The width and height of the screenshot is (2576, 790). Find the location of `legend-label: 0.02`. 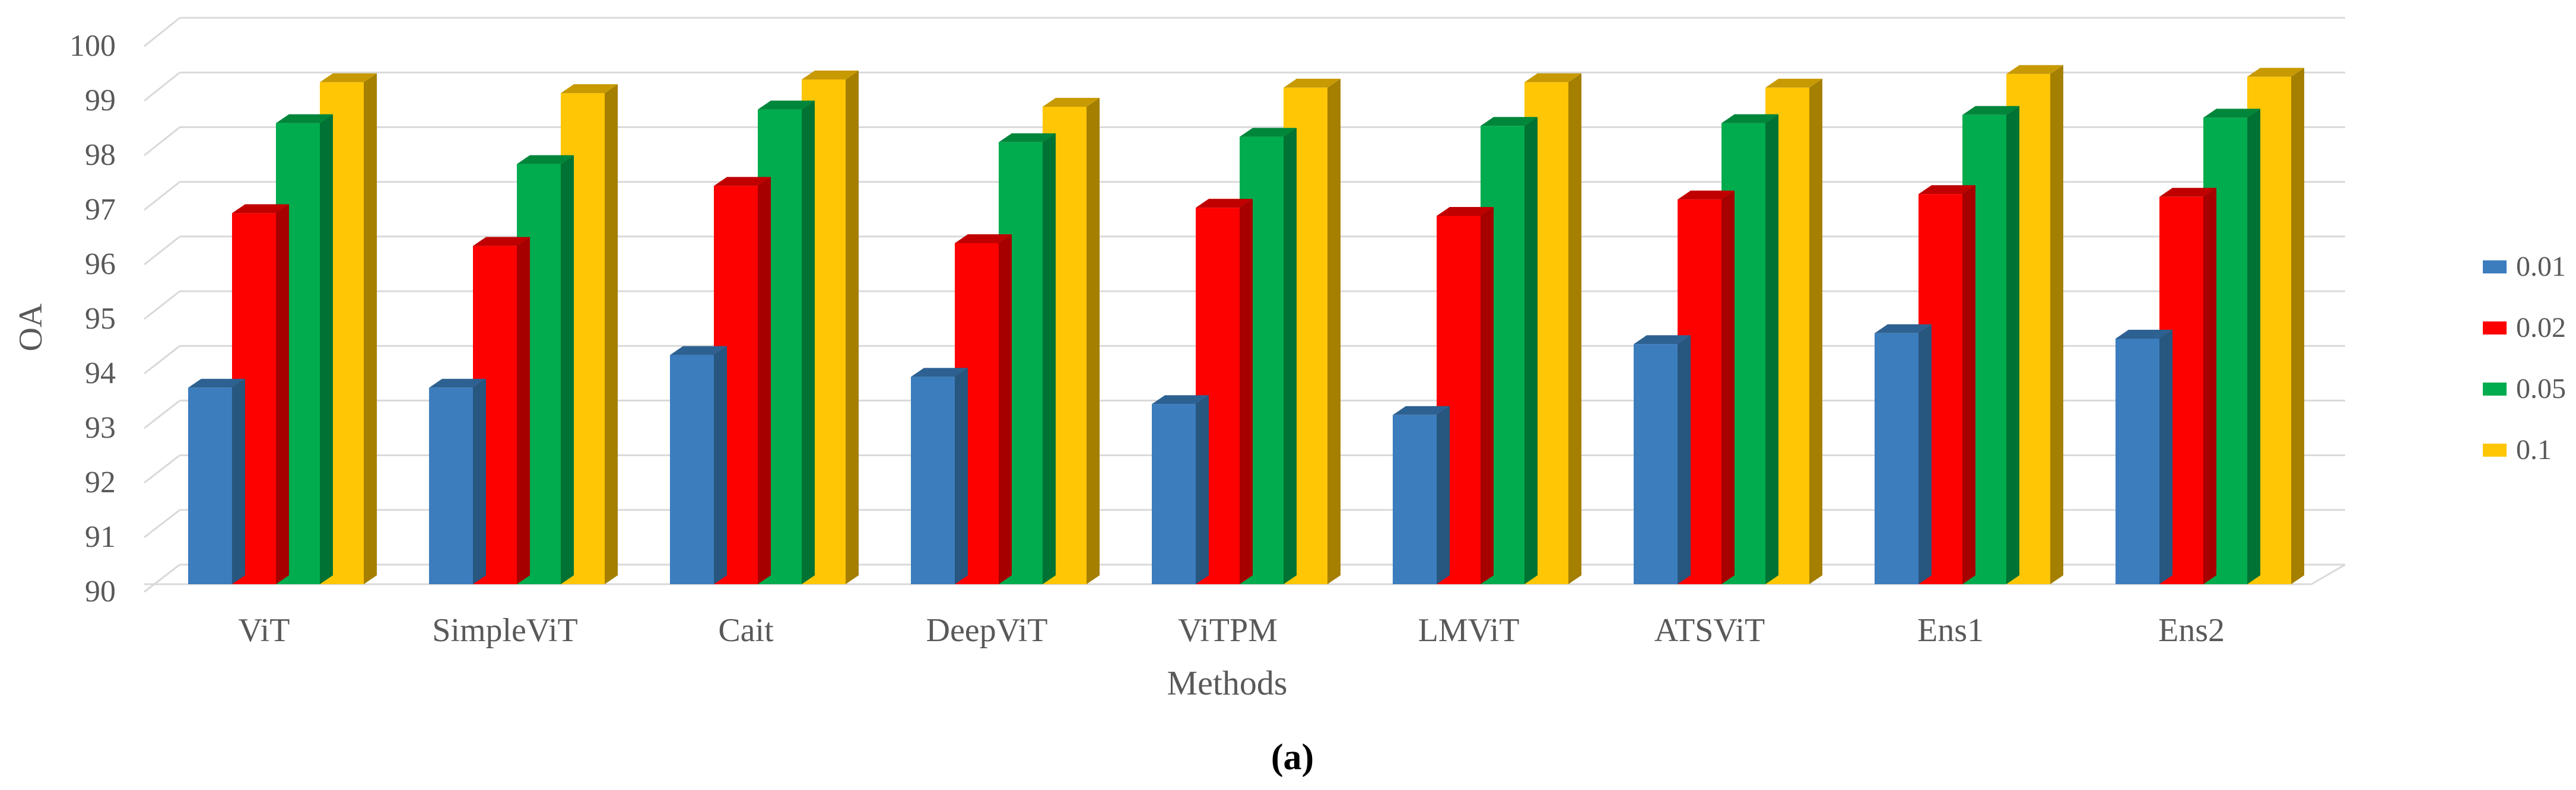

legend-label: 0.02 is located at coordinates (2541, 327).